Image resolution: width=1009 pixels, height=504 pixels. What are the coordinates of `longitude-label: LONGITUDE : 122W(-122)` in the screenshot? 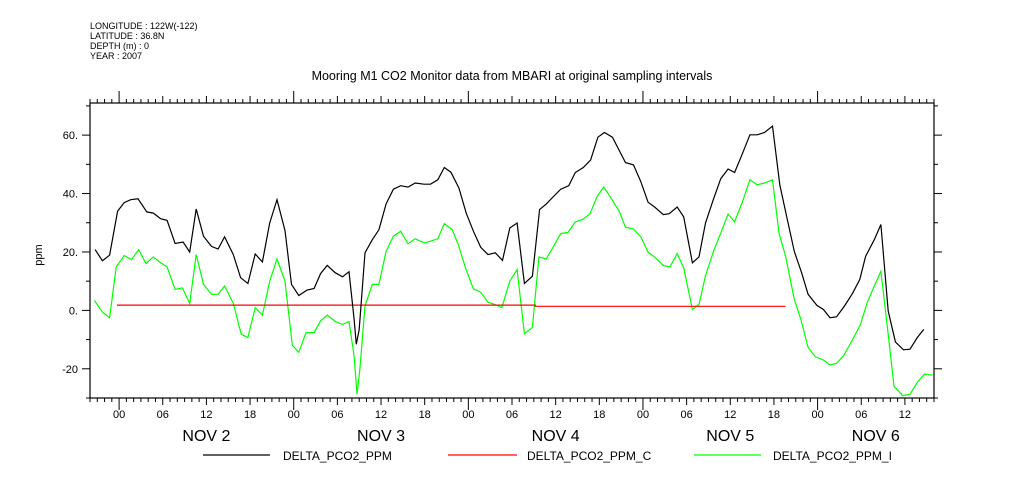 It's located at (144, 26).